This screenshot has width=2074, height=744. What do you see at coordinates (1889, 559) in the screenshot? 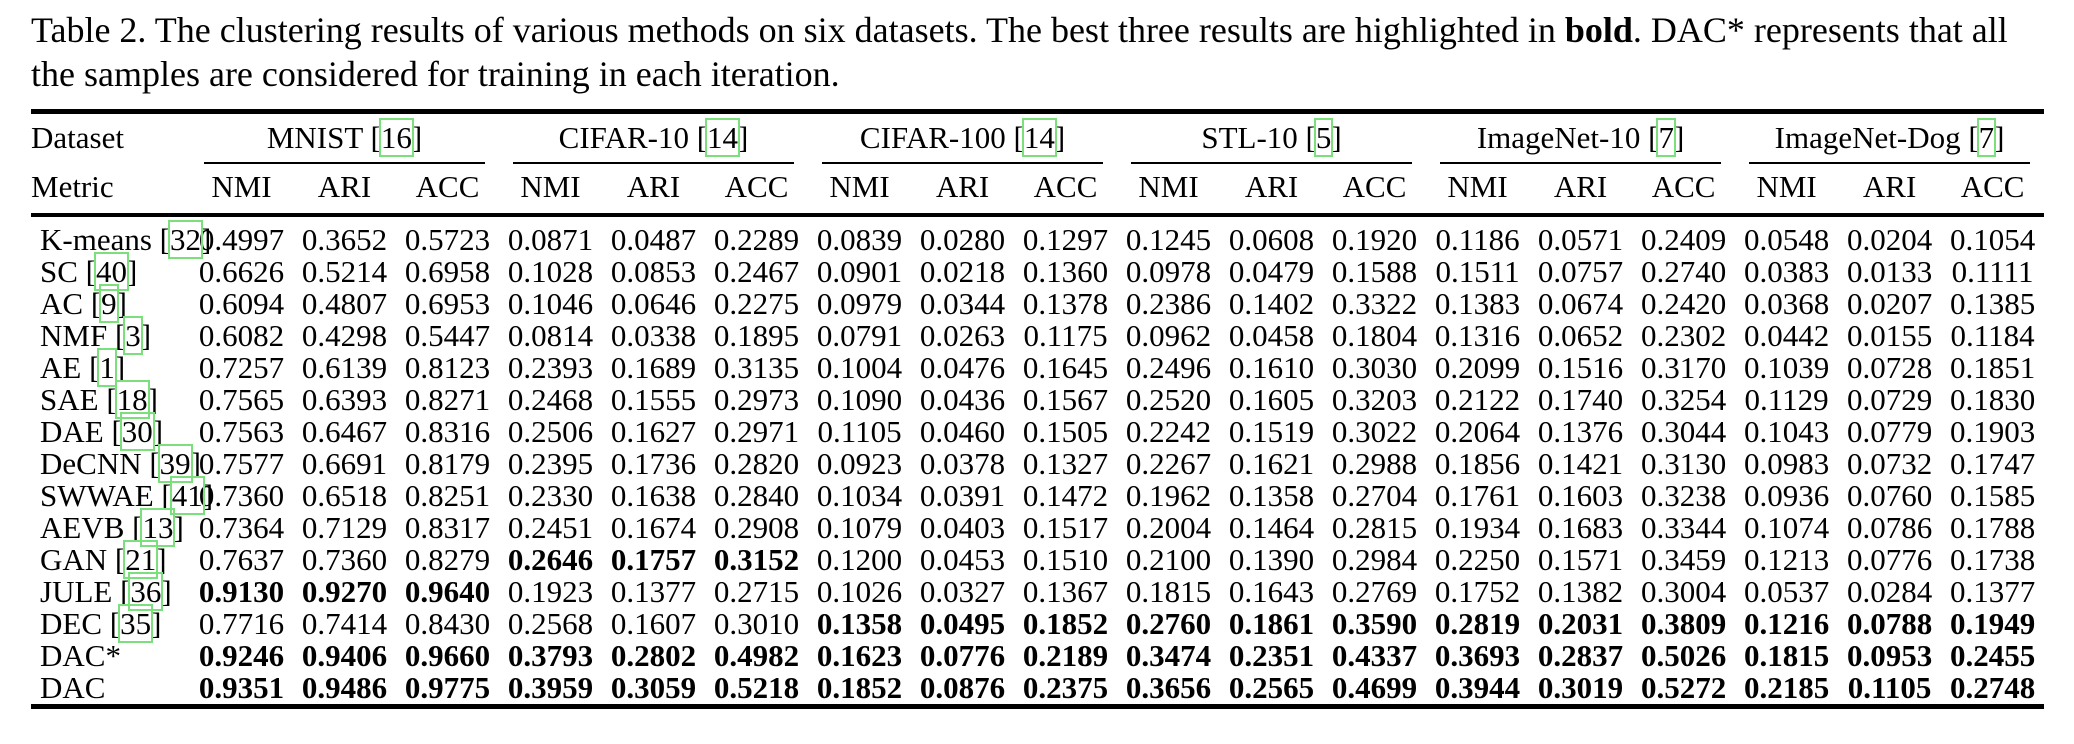
I see `value-cell: 0.0776` at bounding box center [1889, 559].